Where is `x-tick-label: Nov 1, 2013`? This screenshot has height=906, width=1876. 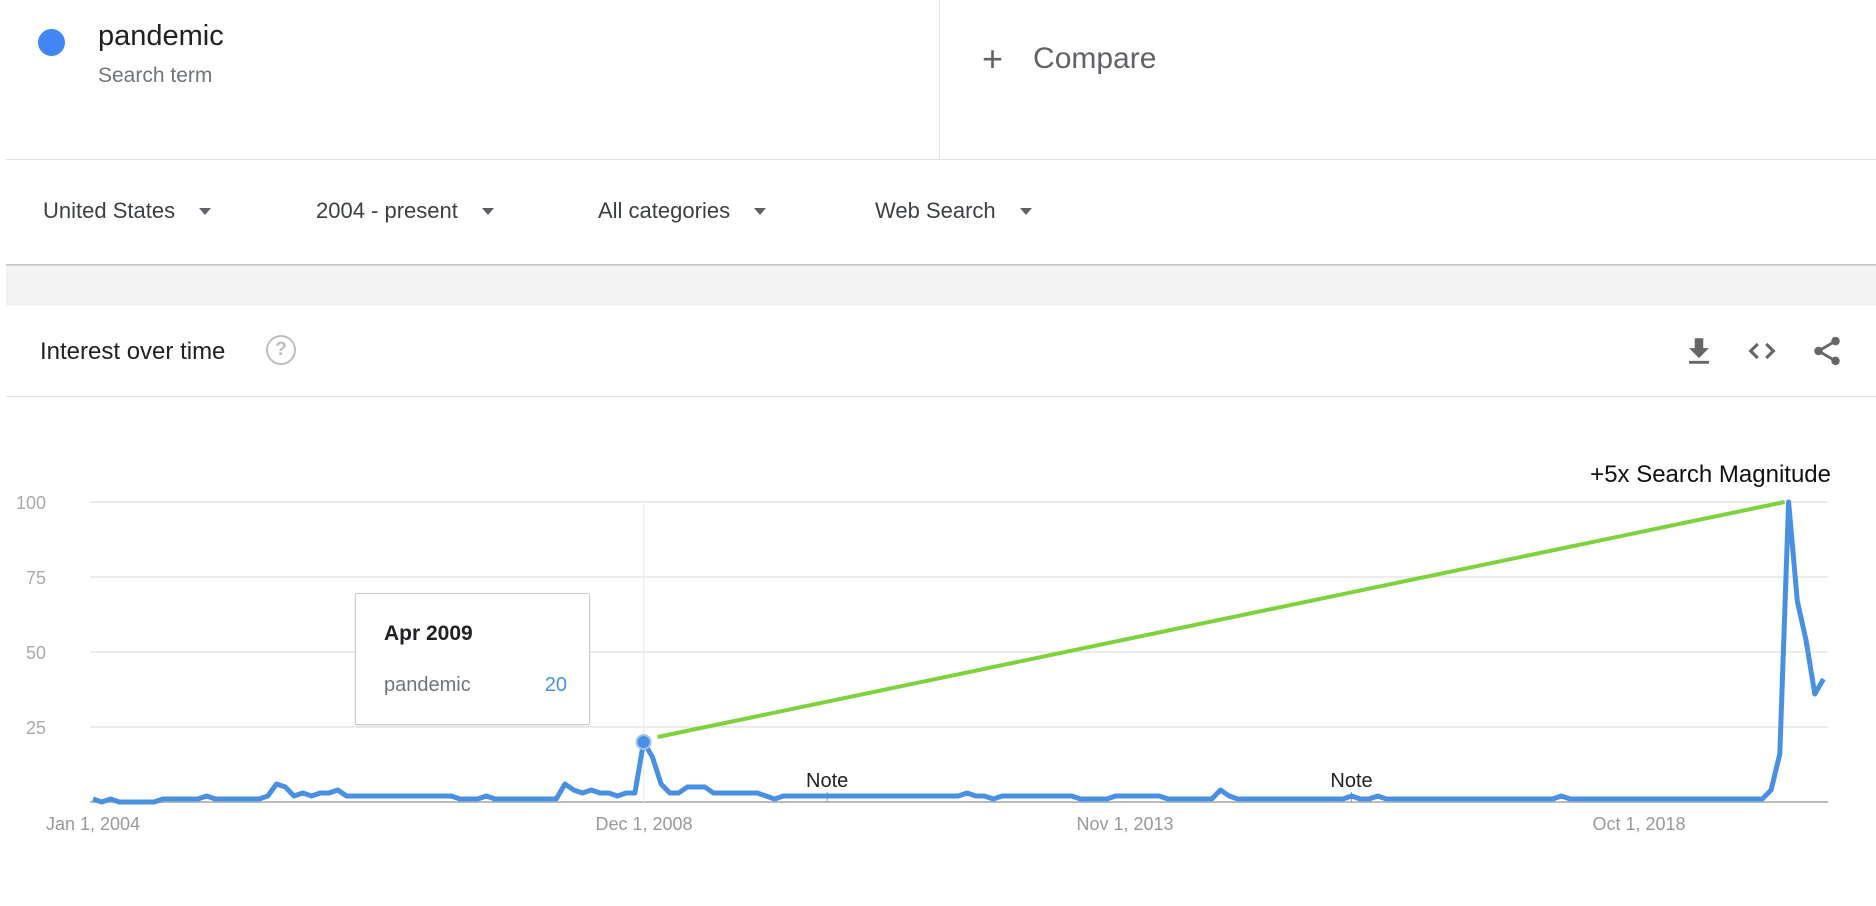 x-tick-label: Nov 1, 2013 is located at coordinates (1124, 824).